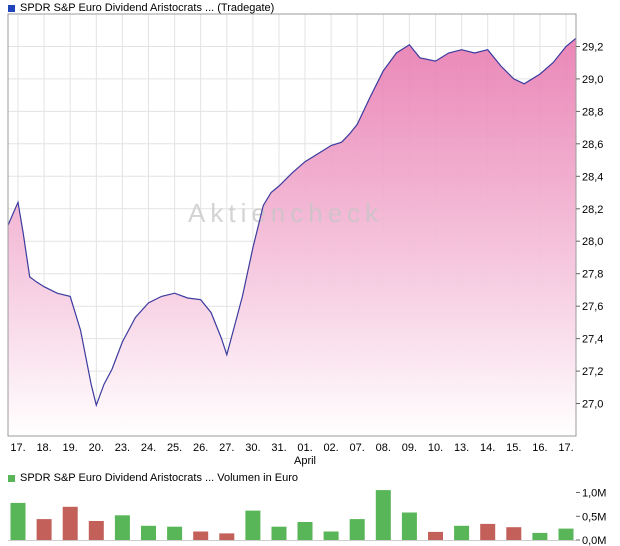 This screenshot has width=620, height=546. Describe the element at coordinates (592, 48) in the screenshot. I see `y-tick-label: 29,2` at that location.